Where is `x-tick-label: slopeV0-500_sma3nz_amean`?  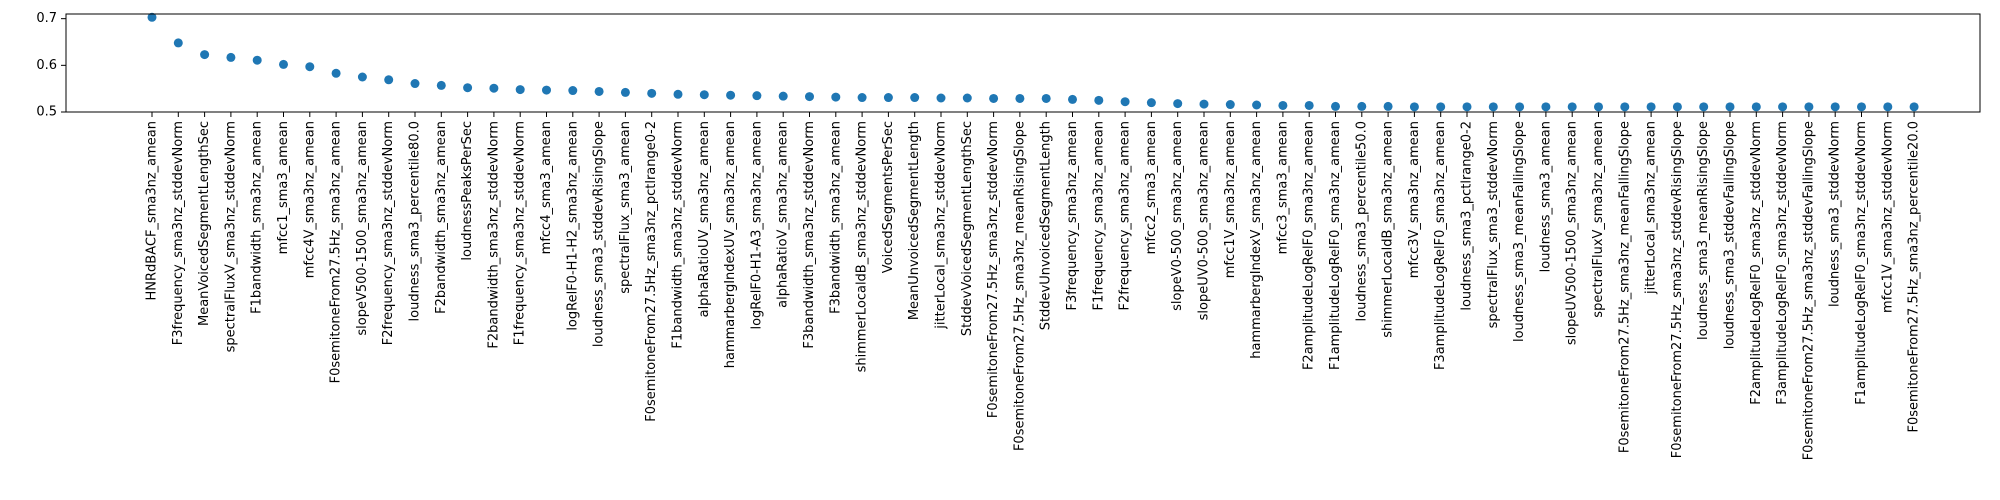 x-tick-label: slopeV0-500_sma3nz_amean is located at coordinates (1177, 216).